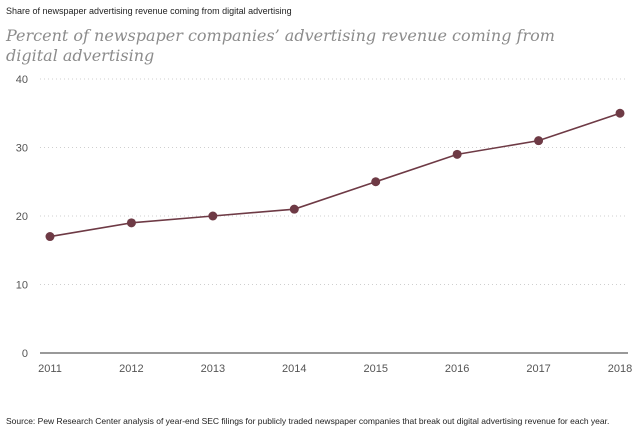 This screenshot has height=440, width=640. What do you see at coordinates (294, 369) in the screenshot?
I see `x-tick-label: 2014` at bounding box center [294, 369].